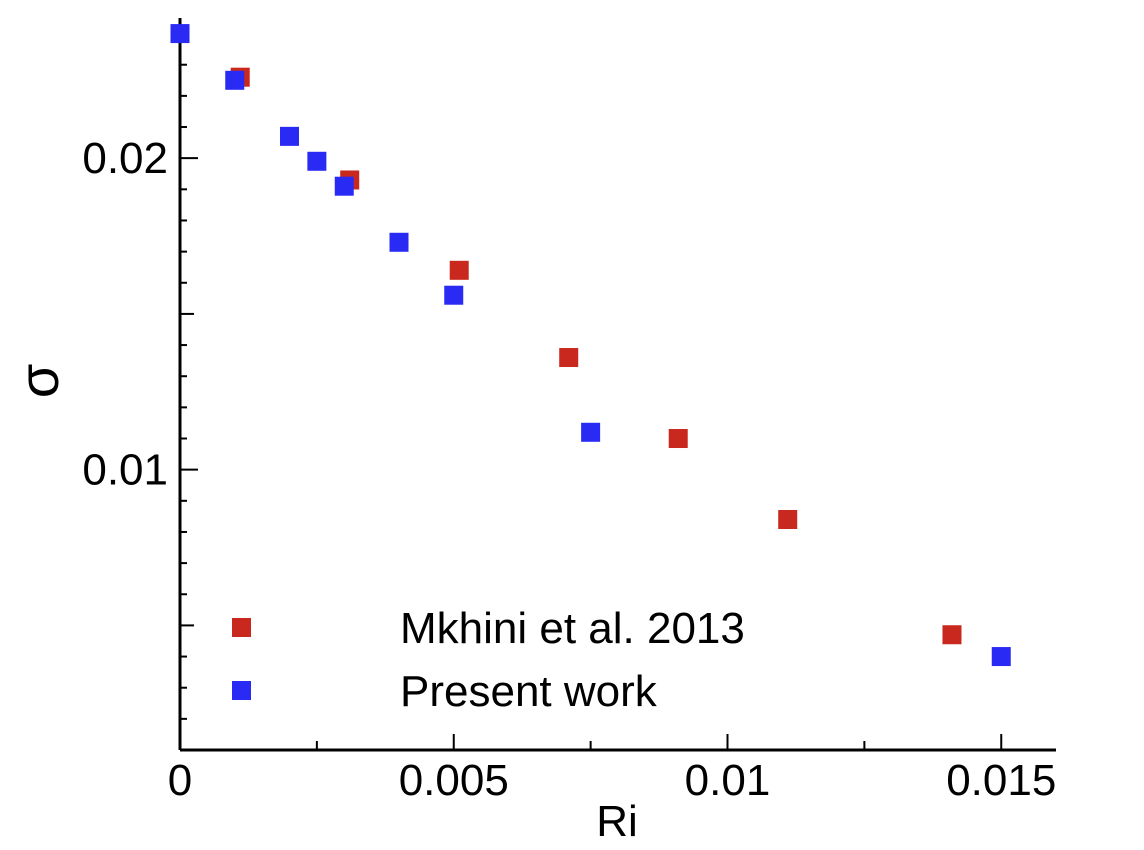 The image size is (1144, 850). What do you see at coordinates (572, 628) in the screenshot?
I see `legend-label-mkhini: Mkhini et al. 2013` at bounding box center [572, 628].